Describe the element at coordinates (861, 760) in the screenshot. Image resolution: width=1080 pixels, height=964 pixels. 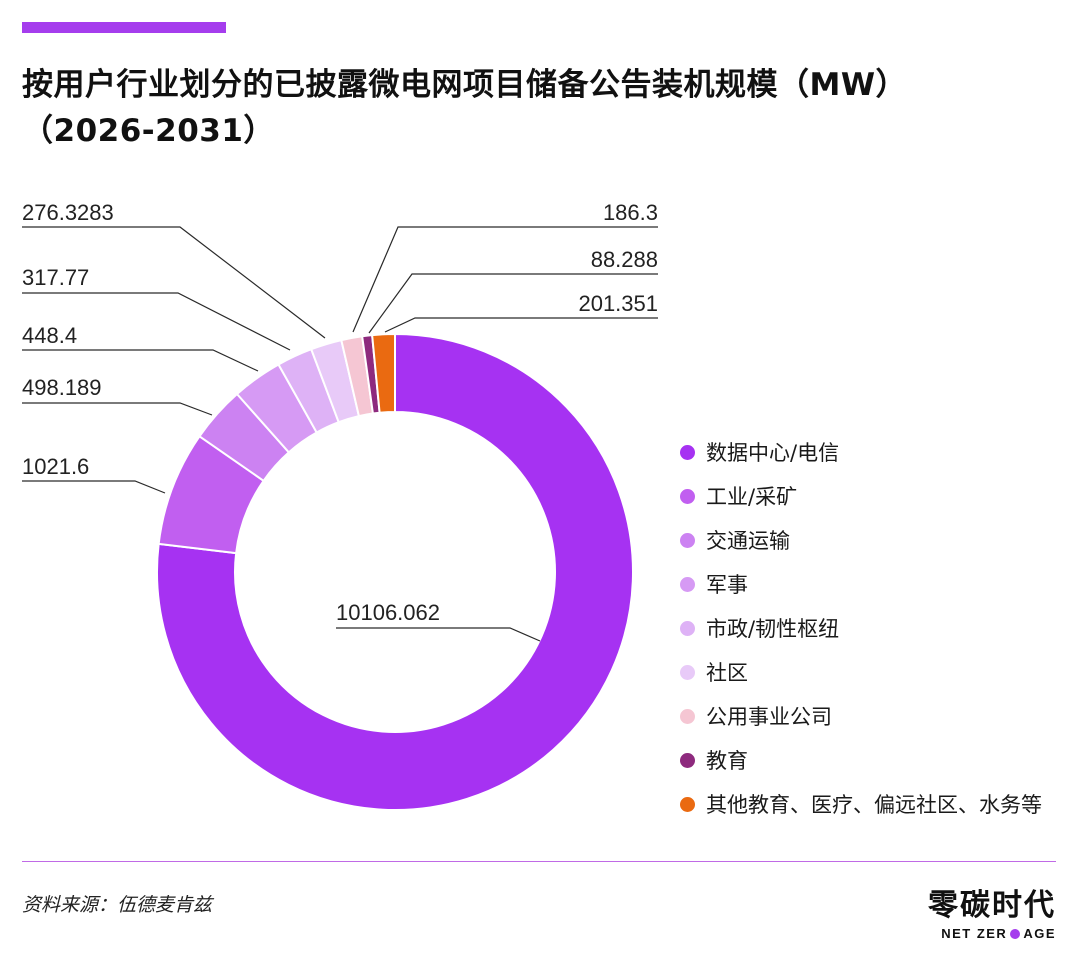
I see `legend-item-7: 教育` at that location.